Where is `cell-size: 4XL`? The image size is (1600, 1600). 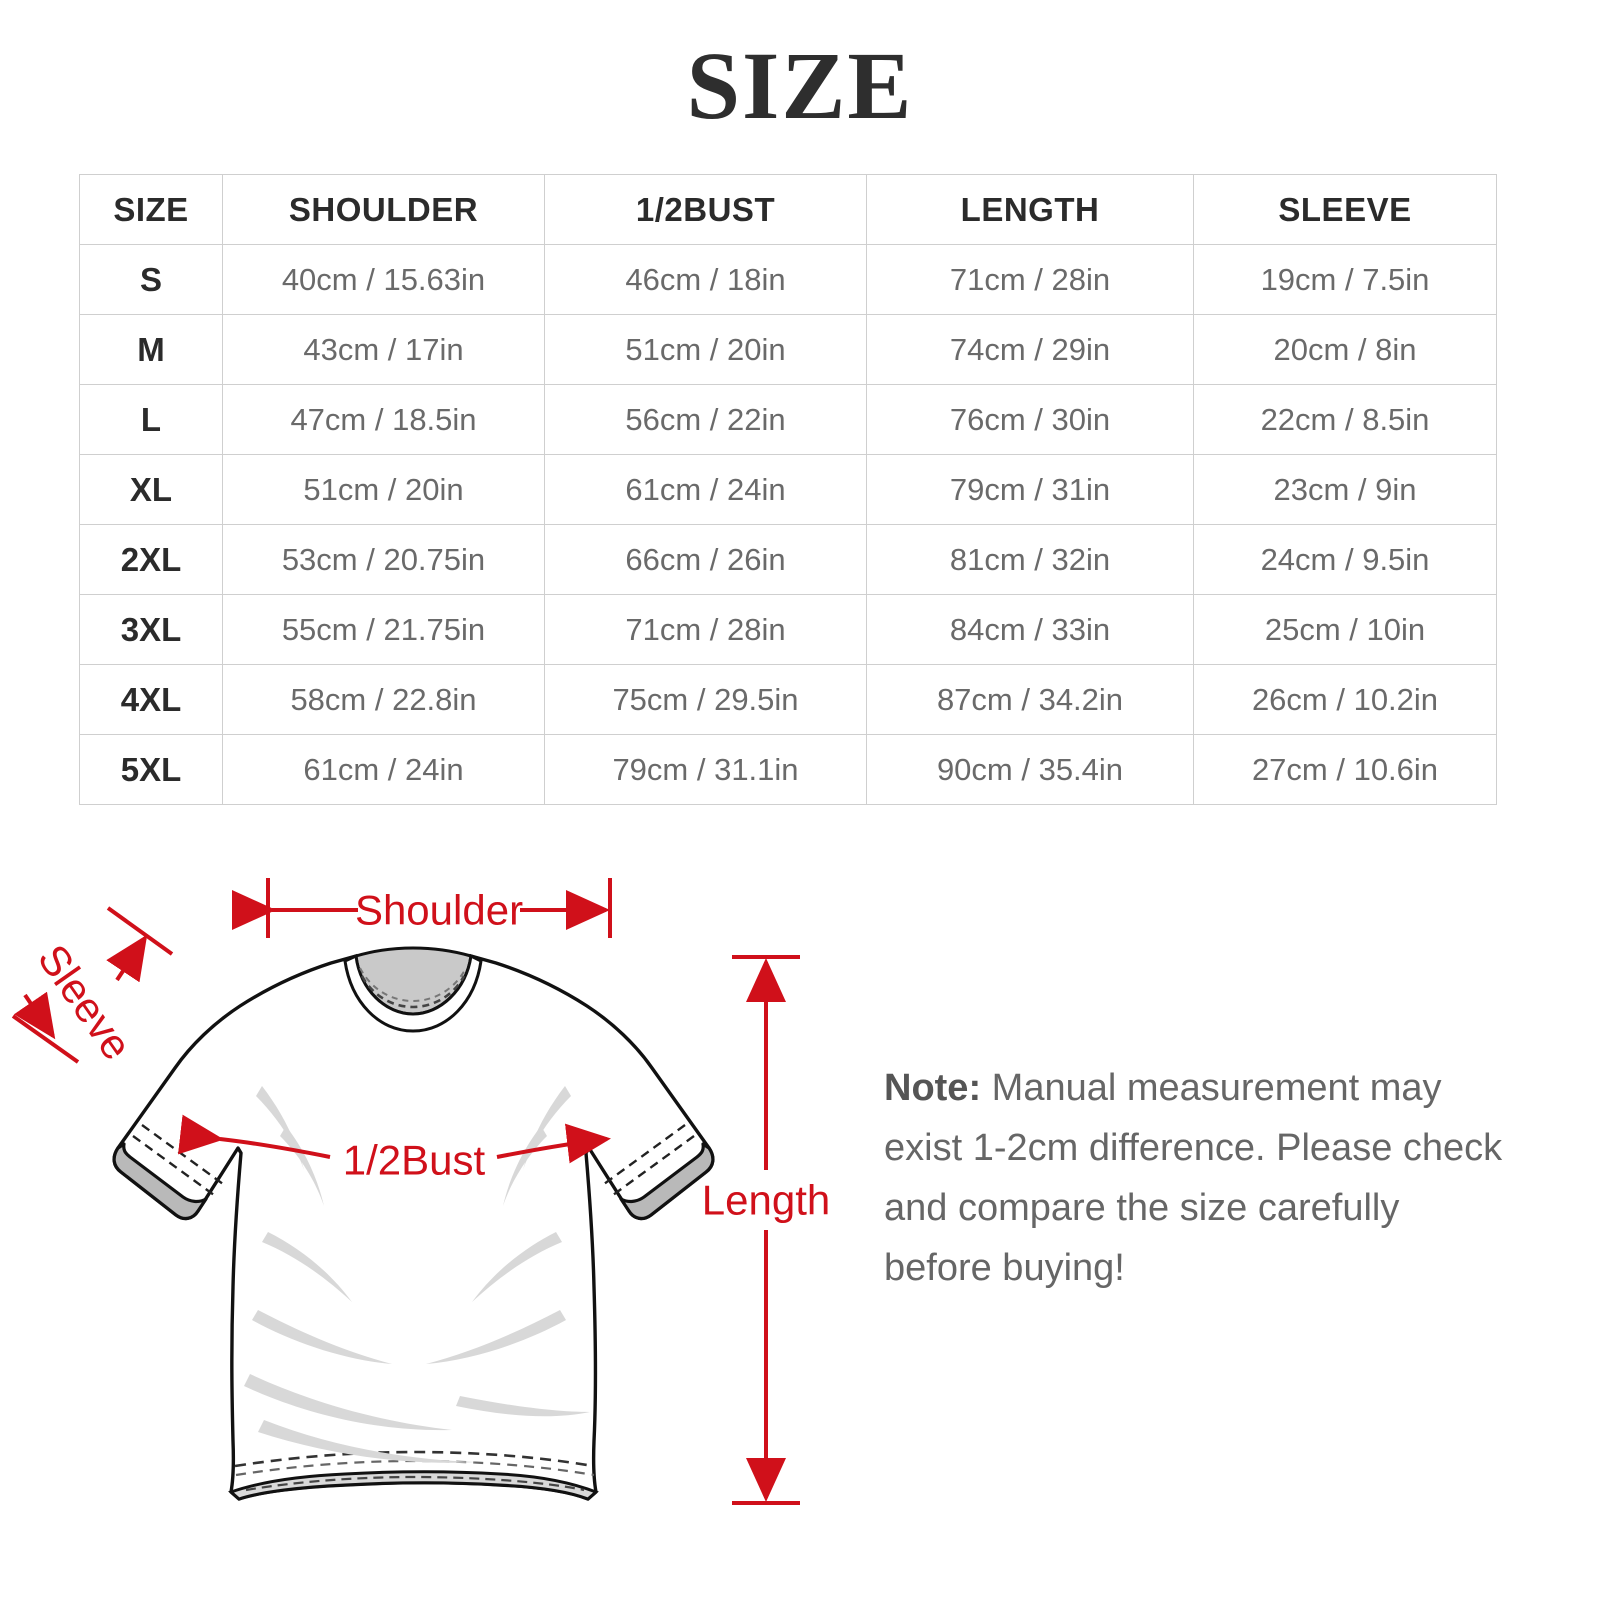
cell-size: 4XL is located at coordinates (151, 699).